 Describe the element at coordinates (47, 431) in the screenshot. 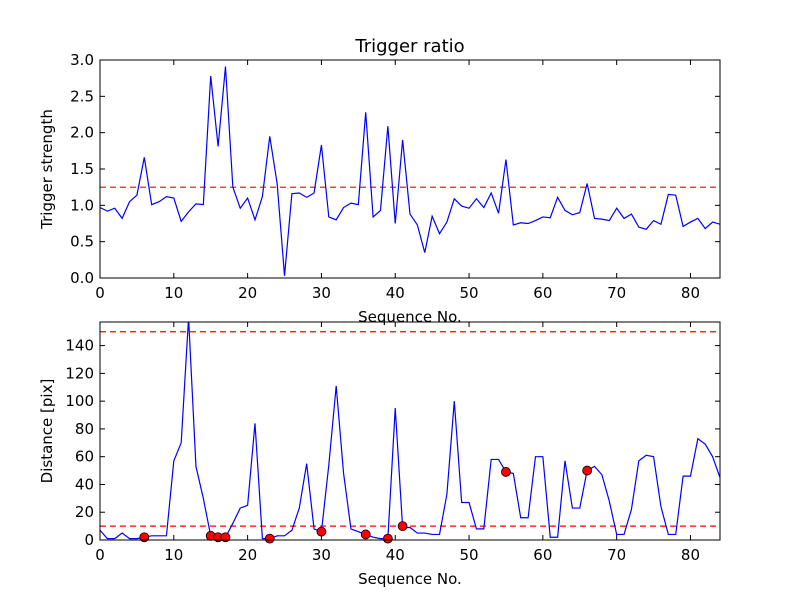

I see `y-axis-label: Distance [pix]` at that location.